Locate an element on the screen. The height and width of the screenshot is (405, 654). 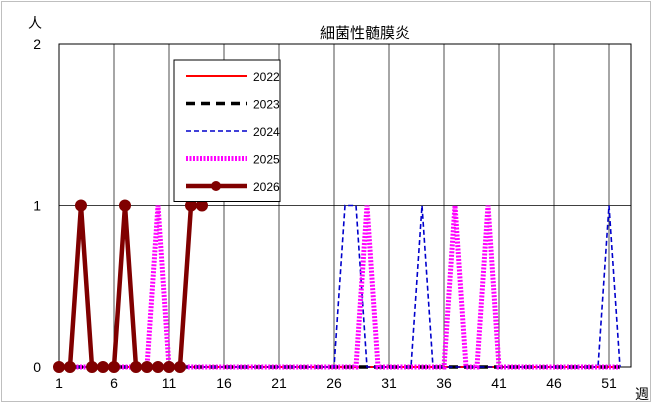
y-axis-label: 人 is located at coordinates (35, 23).